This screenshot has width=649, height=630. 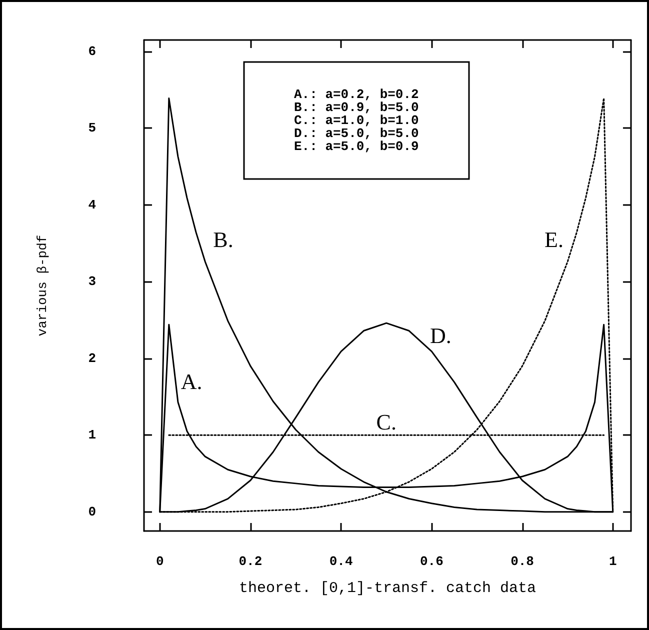 What do you see at coordinates (441, 335) in the screenshot?
I see `series-label: D.` at bounding box center [441, 335].